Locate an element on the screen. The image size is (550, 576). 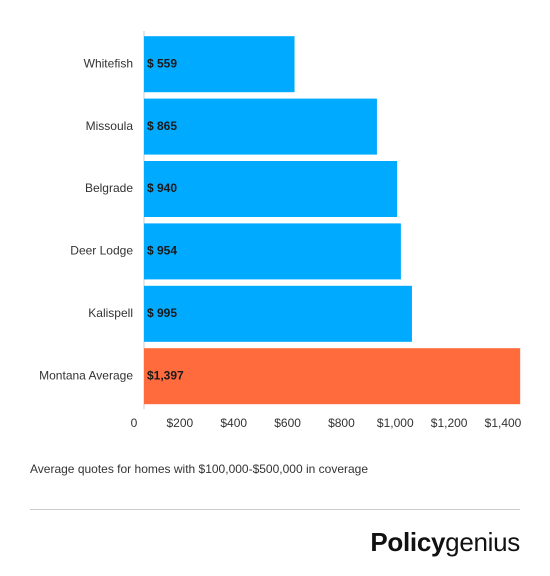
policygenius-logo: Policygenius is located at coordinates (445, 542).